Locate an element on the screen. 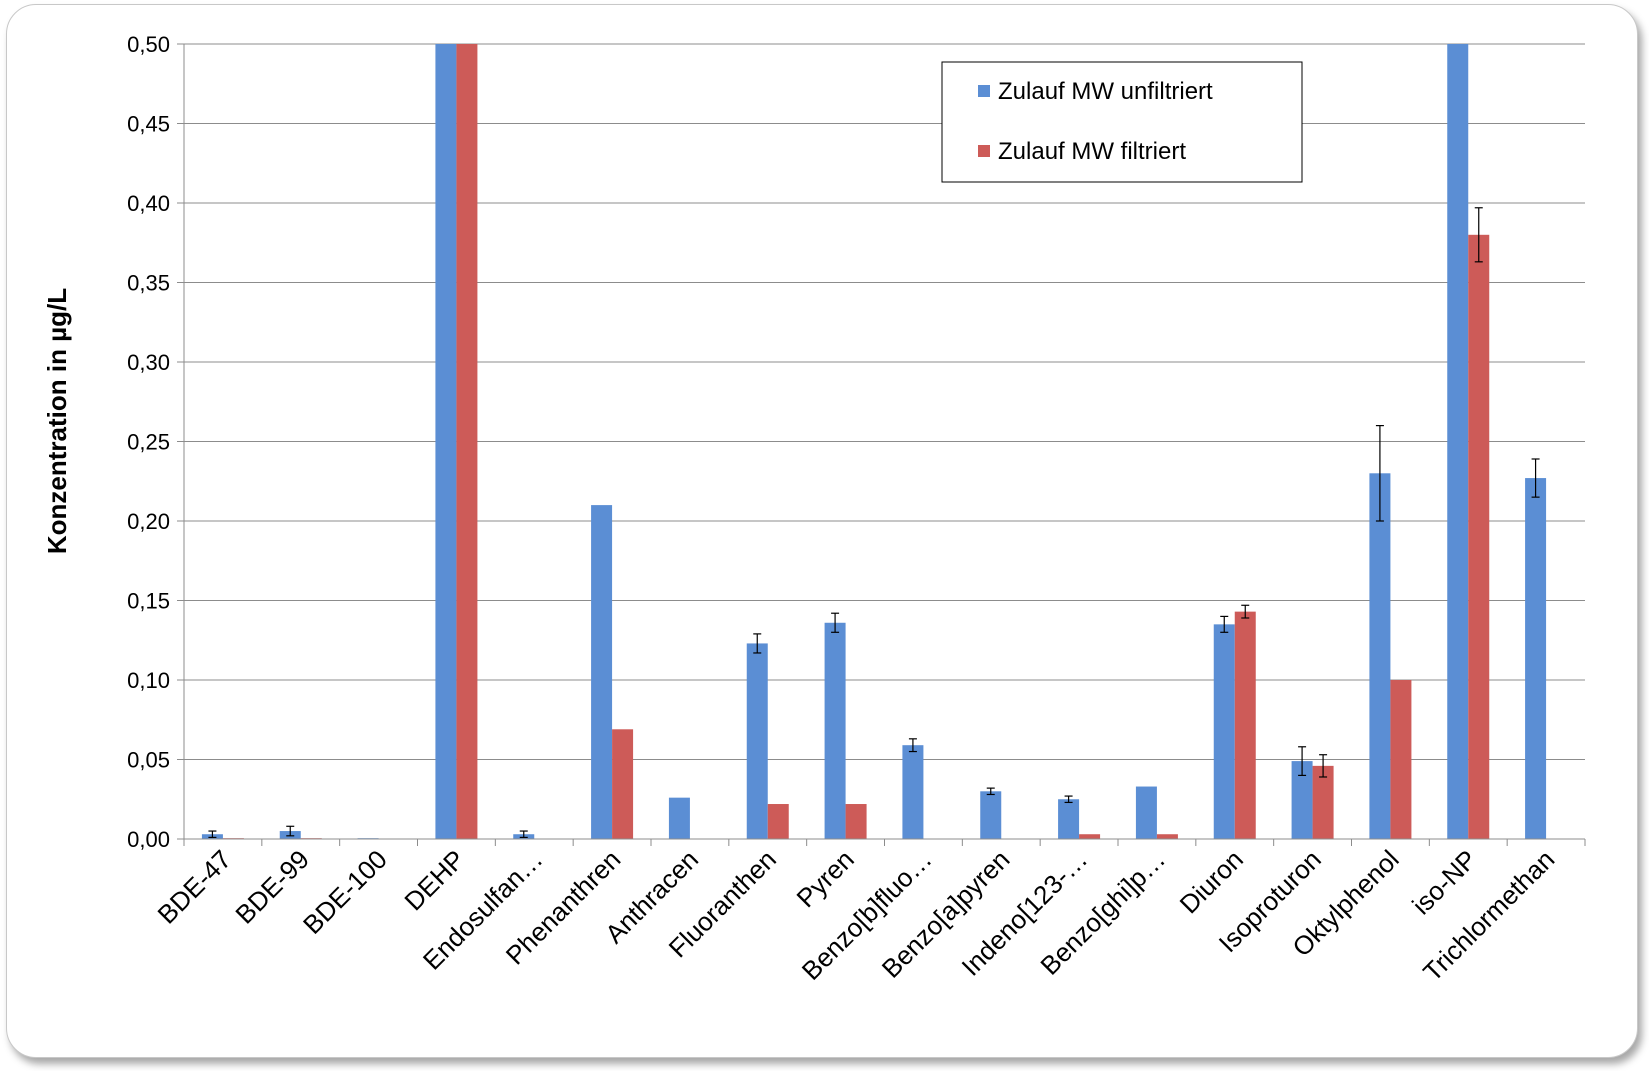 This screenshot has width=1649, height=1071. y-tick-label: 0,10 is located at coordinates (148, 680).